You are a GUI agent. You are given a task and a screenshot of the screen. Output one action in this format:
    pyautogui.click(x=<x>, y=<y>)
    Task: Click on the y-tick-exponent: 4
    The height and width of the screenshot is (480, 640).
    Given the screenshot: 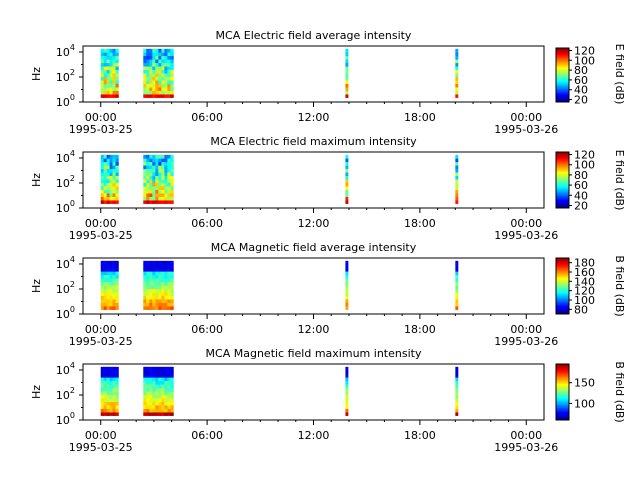 What is the action you would take?
    pyautogui.click(x=72, y=259)
    